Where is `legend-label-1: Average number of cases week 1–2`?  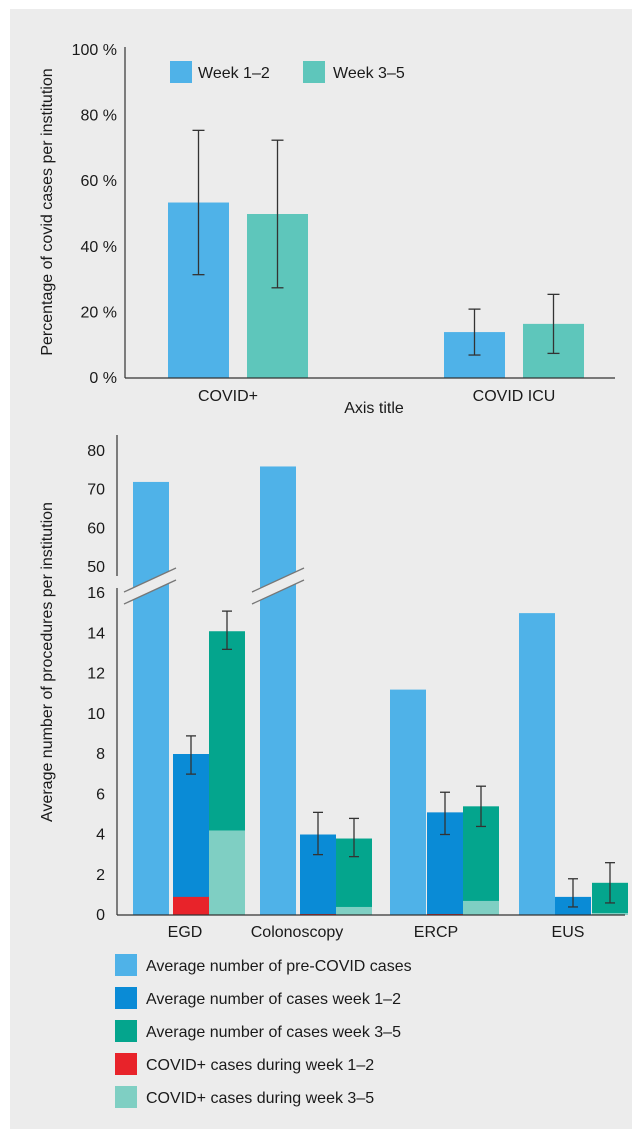 legend-label-1: Average number of cases week 1–2 is located at coordinates (273, 999).